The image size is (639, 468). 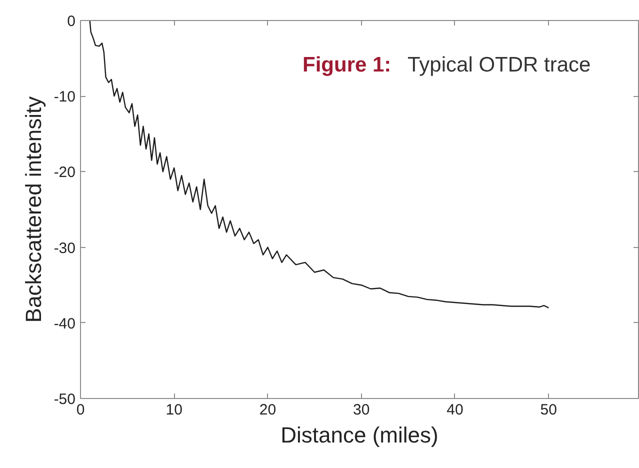 What do you see at coordinates (359, 435) in the screenshot?
I see `x-axis-title: Distance (miles)` at bounding box center [359, 435].